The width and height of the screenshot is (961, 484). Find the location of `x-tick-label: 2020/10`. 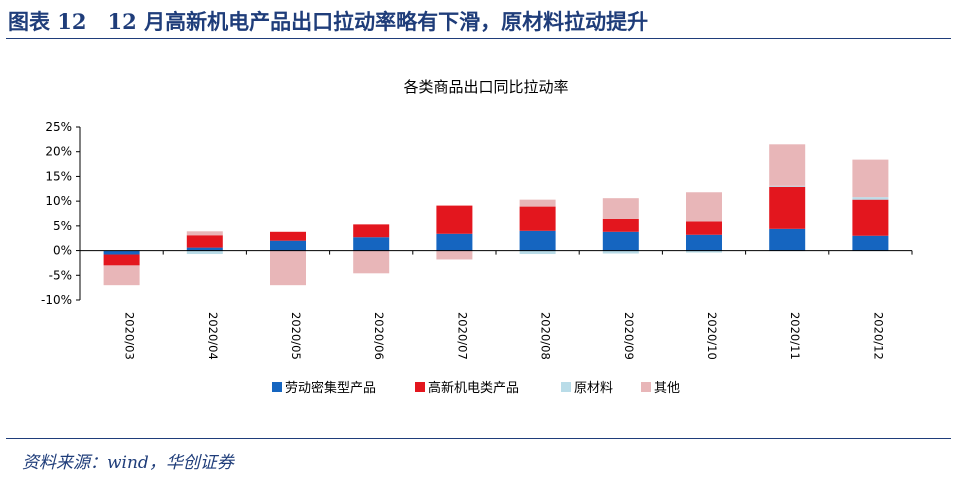

x-tick-label: 2020/10 is located at coordinates (712, 336).